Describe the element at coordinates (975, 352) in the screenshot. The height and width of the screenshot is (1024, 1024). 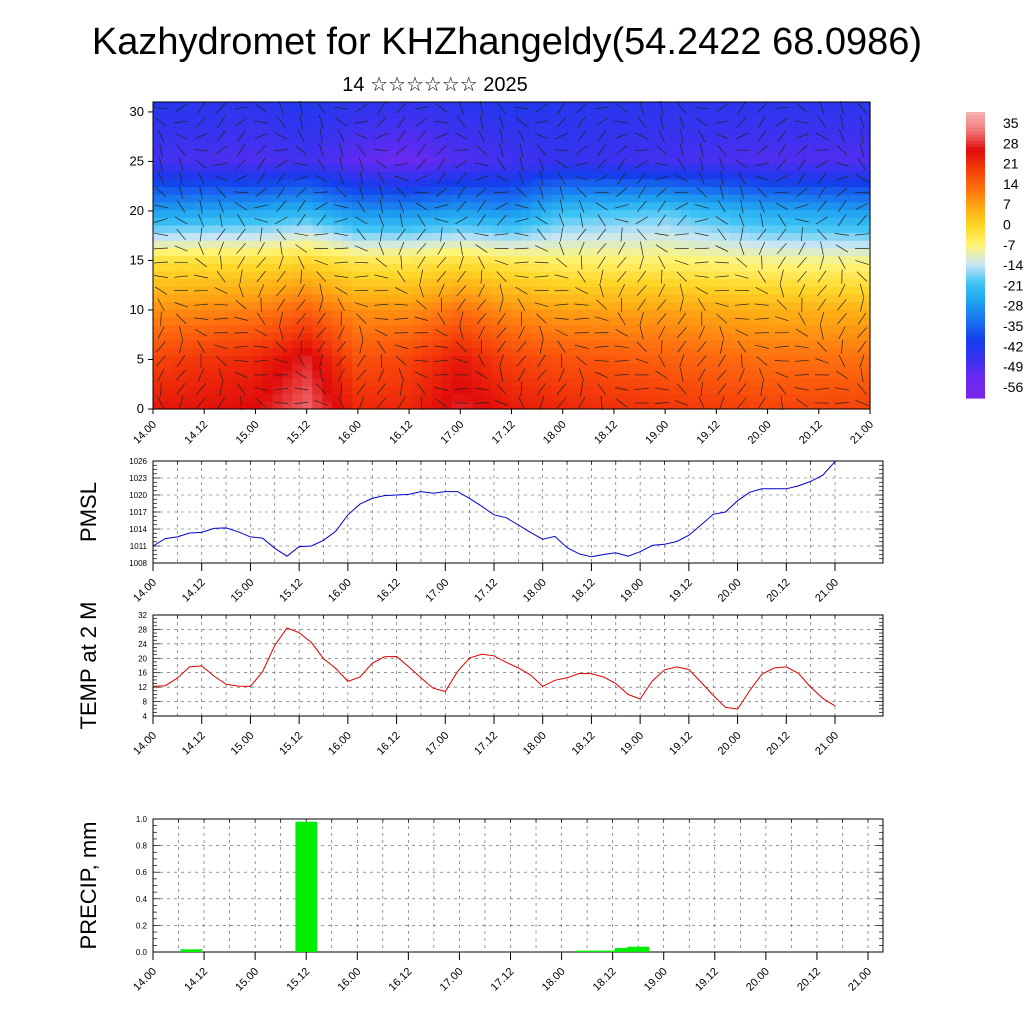
I see `colorbar-swatch` at that location.